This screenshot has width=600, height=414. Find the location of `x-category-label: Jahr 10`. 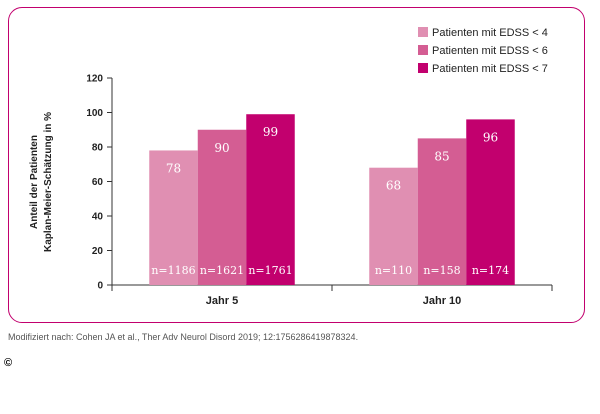

x-category-label: Jahr 10 is located at coordinates (442, 301).